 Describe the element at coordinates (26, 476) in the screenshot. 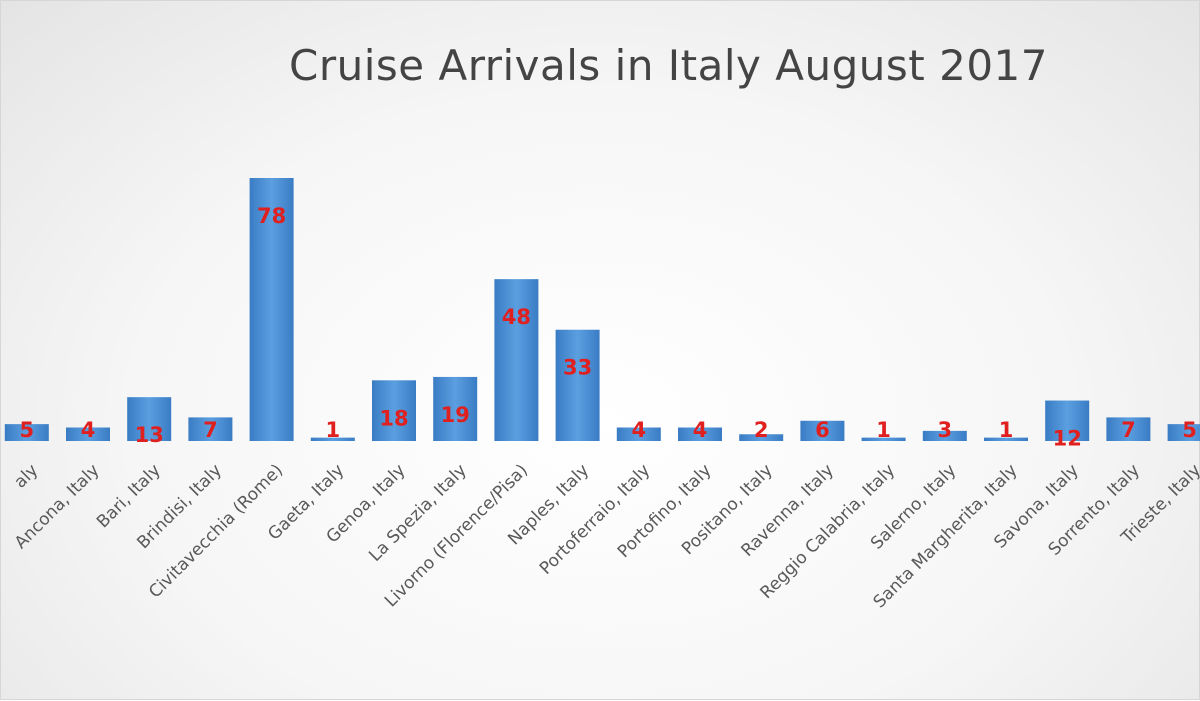

I see `category-label-partial-left: aly` at that location.